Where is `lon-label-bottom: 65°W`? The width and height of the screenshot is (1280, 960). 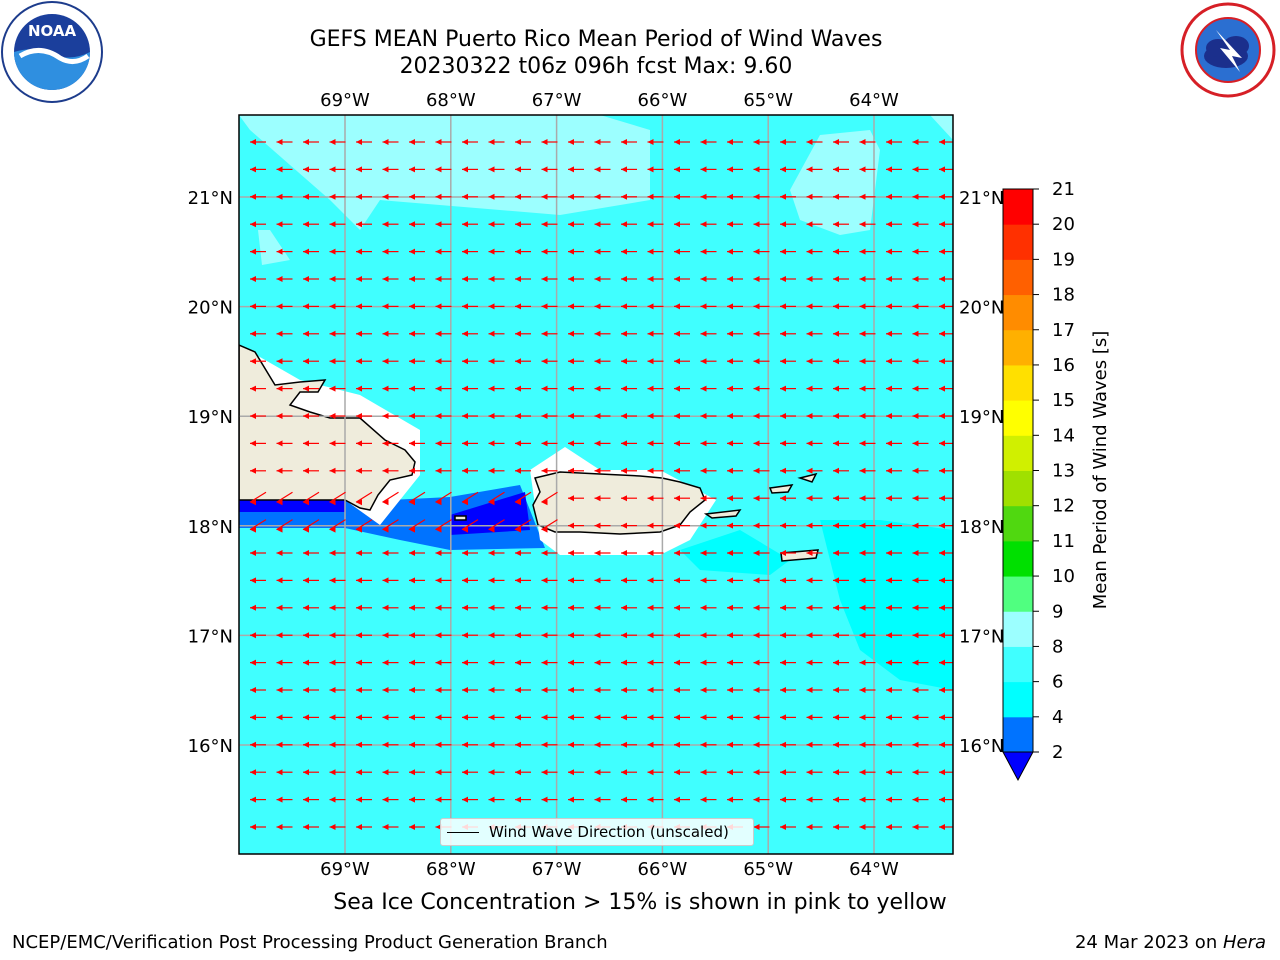
lon-label-bottom: 65°W is located at coordinates (768, 869).